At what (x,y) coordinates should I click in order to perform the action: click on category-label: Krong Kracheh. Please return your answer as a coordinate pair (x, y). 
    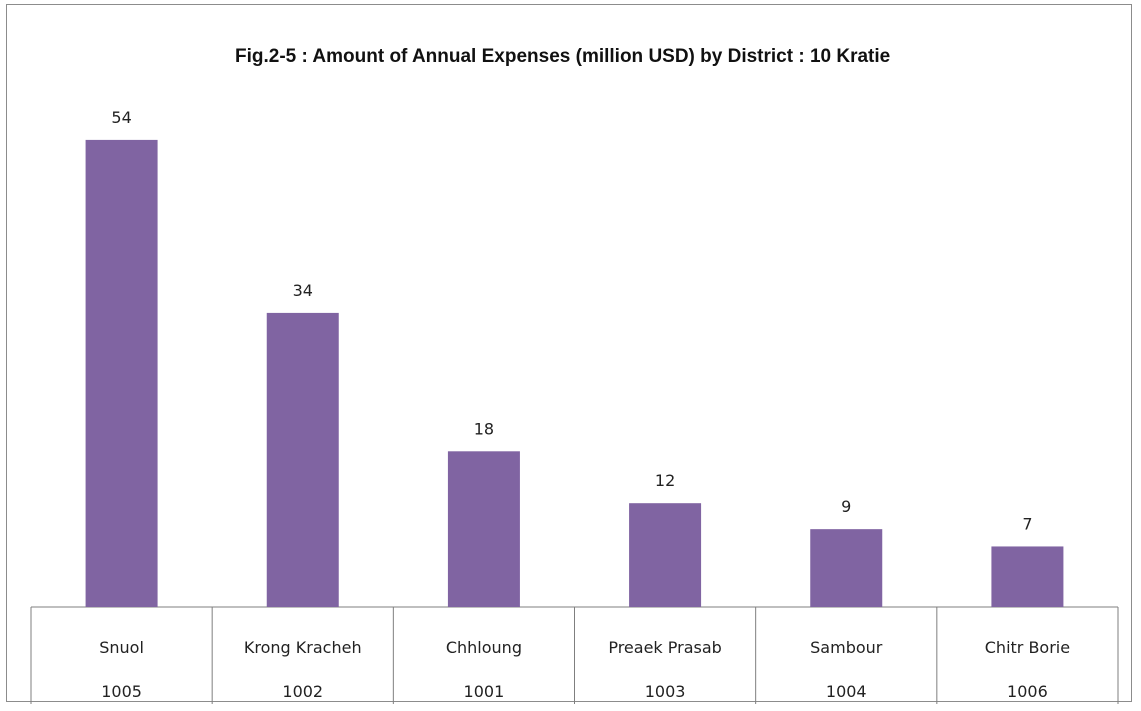
    Looking at the image, I should click on (303, 647).